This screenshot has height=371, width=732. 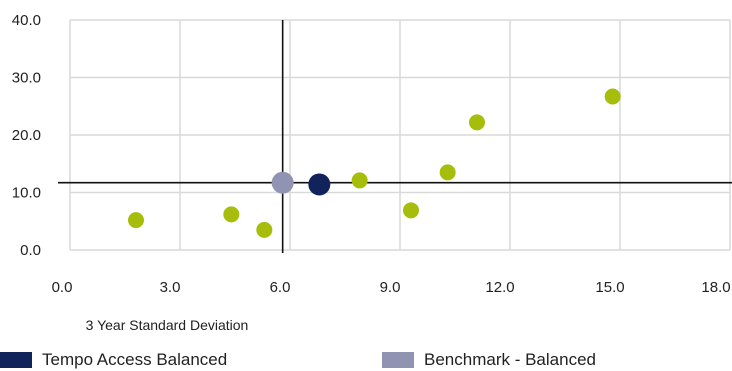 What do you see at coordinates (499, 287) in the screenshot?
I see `x-tick-label: 12.0` at bounding box center [499, 287].